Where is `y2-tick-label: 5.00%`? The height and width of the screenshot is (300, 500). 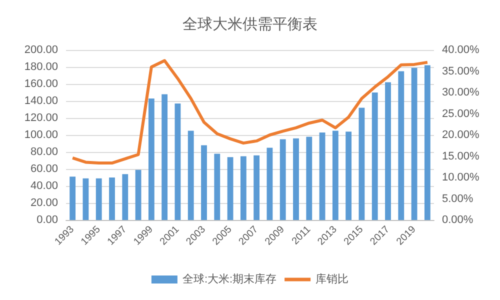 y2-tick-label: 5.00% is located at coordinates (458, 198).